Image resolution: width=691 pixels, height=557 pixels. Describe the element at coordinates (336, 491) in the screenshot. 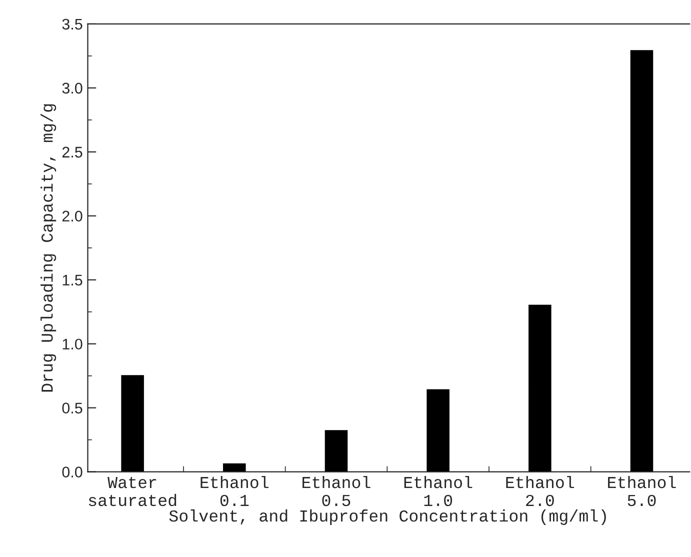

I see `x-tick-label: Ethanol 0.5` at that location.